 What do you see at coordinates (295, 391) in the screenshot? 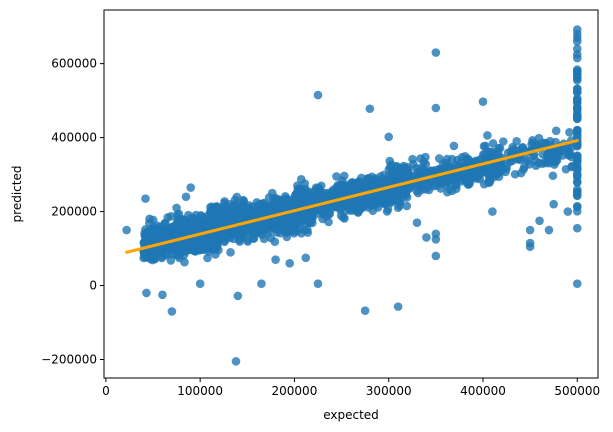
I see `x-tick-label: 200000` at bounding box center [295, 391].